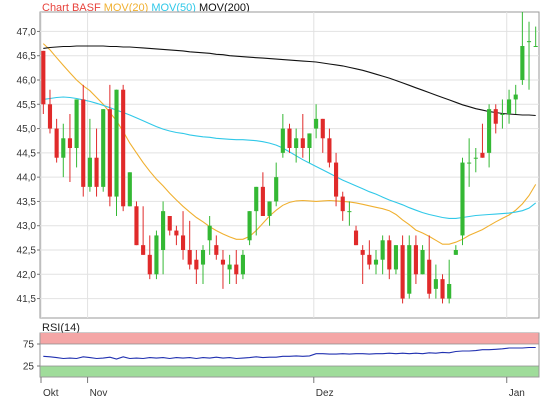 This screenshot has width=540, height=400. What do you see at coordinates (71, 8) in the screenshot?
I see `legend-item-0: Chart BASF` at bounding box center [71, 8].